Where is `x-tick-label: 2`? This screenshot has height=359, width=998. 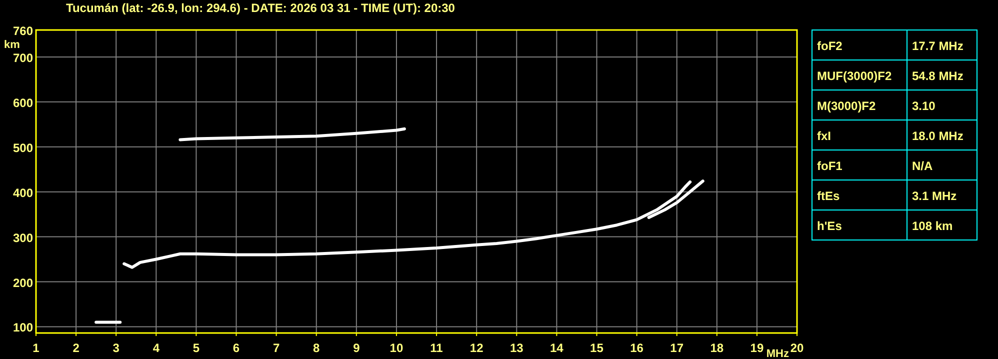
x-tick-label: 2 is located at coordinates (76, 348).